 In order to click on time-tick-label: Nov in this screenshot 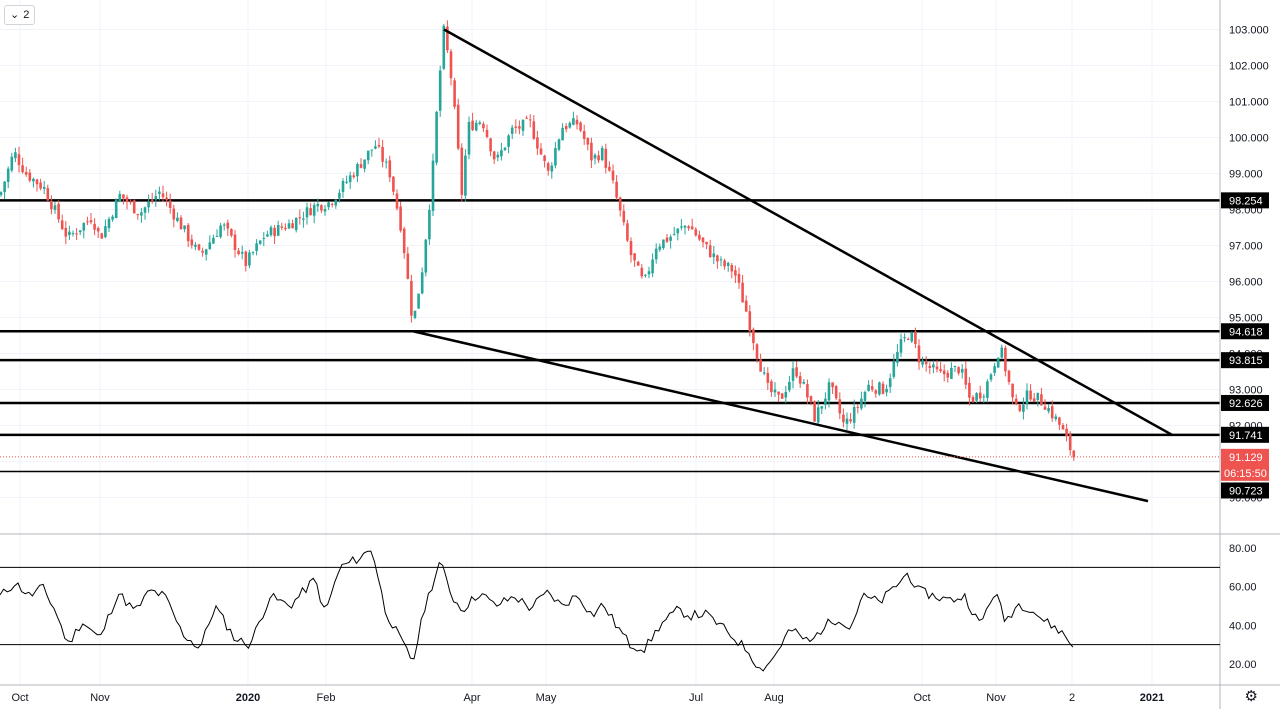, I will do `click(100, 698)`.